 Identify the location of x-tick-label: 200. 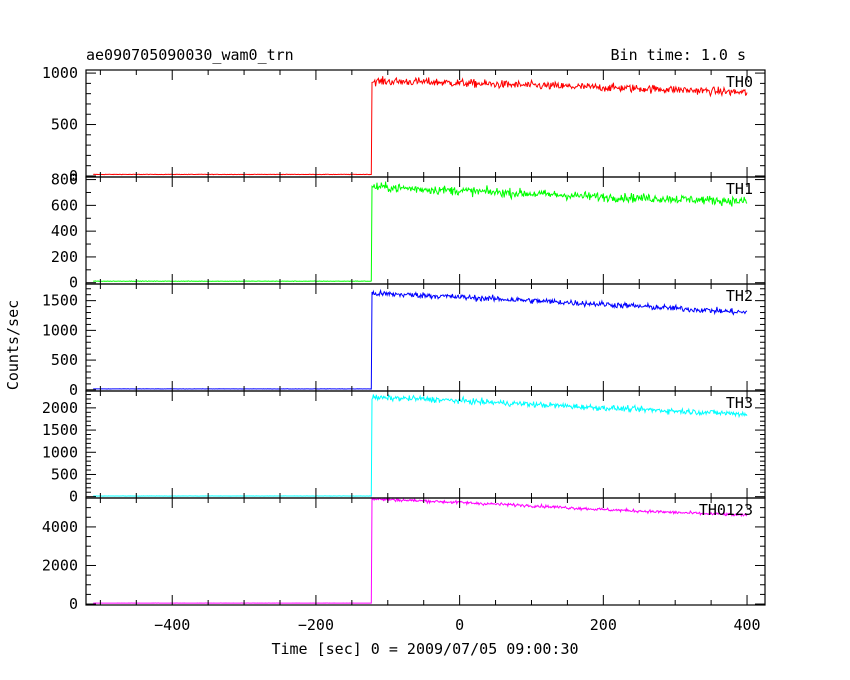
(603, 625).